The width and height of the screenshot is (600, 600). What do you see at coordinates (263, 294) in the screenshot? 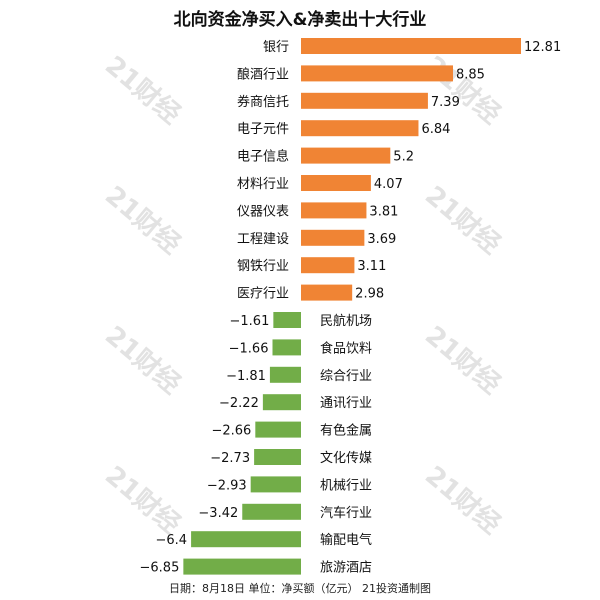
I see `category-label: 医疗行业` at bounding box center [263, 294].